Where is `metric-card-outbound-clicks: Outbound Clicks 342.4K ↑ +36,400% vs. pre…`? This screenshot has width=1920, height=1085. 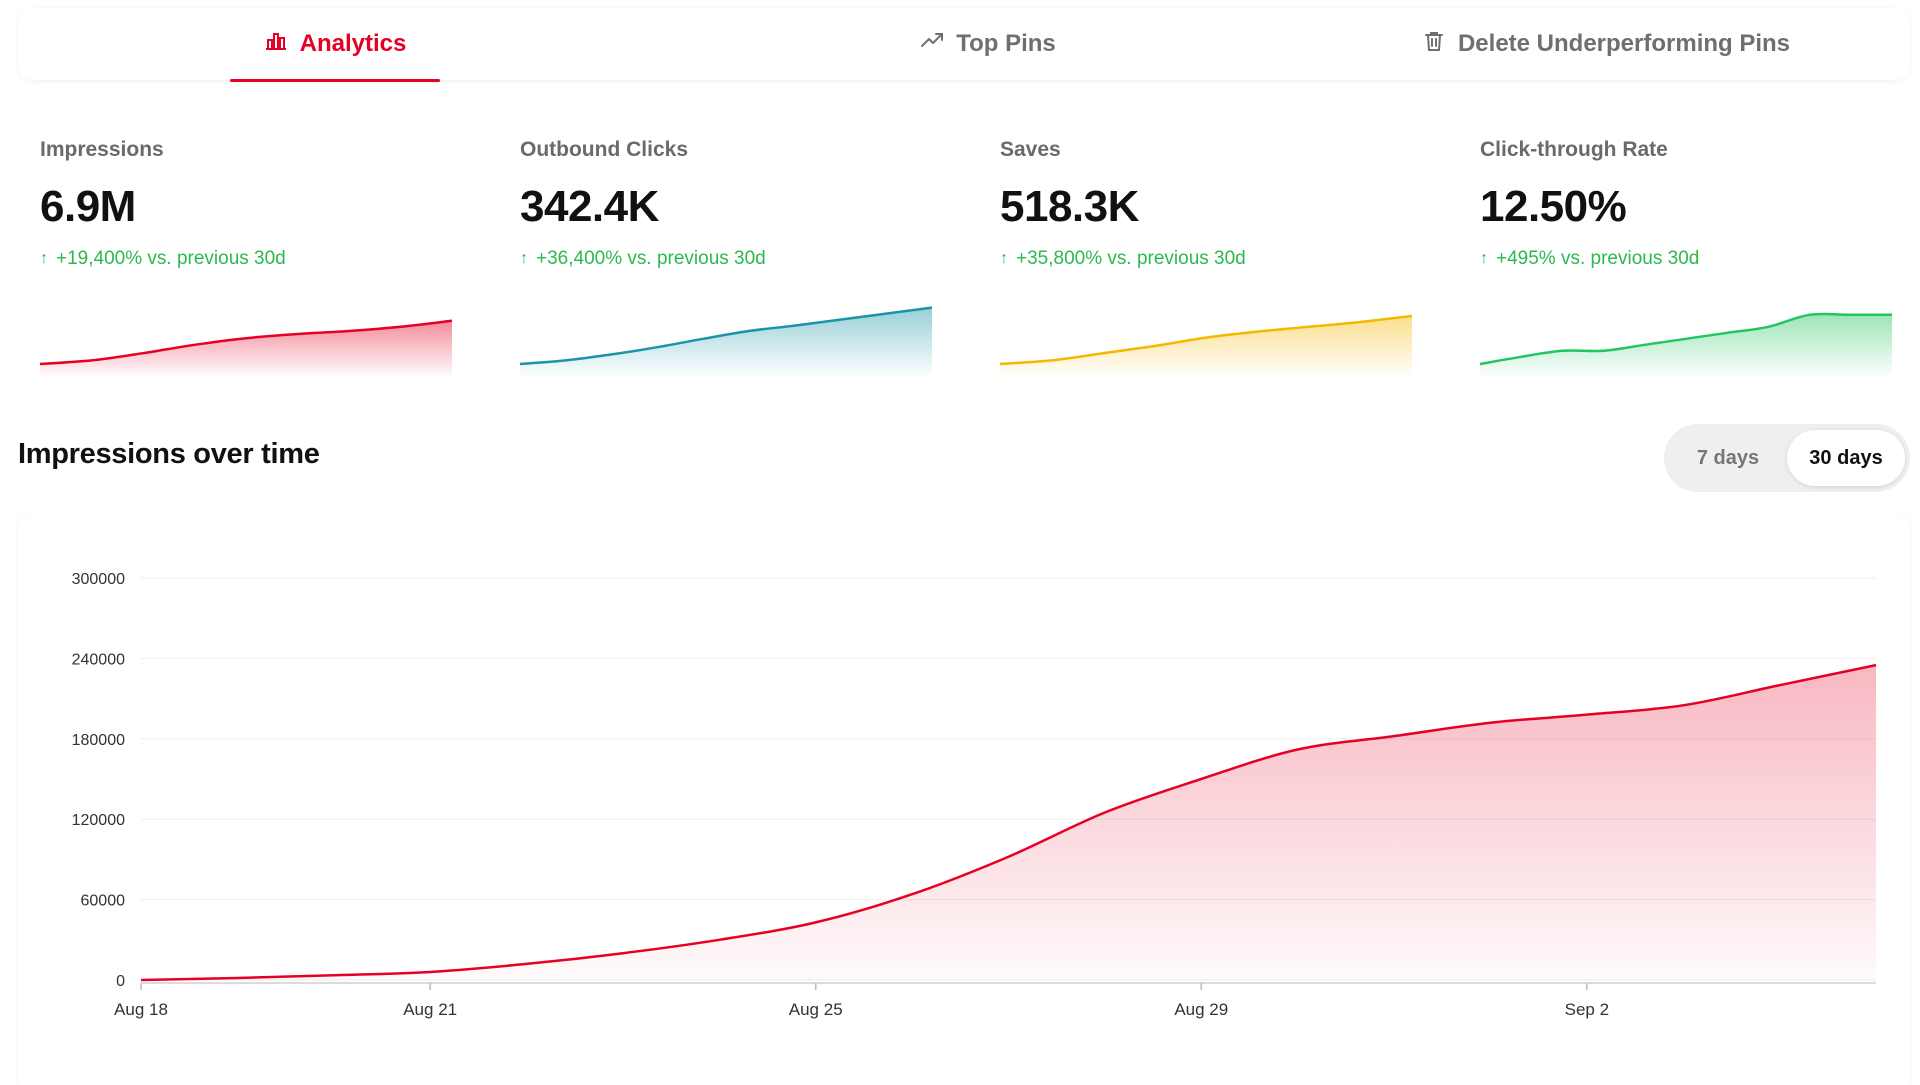 metric-card-outbound-clicks: Outbound Clicks 342.4K ↑ +36,400% vs. pre… is located at coordinates (730, 258).